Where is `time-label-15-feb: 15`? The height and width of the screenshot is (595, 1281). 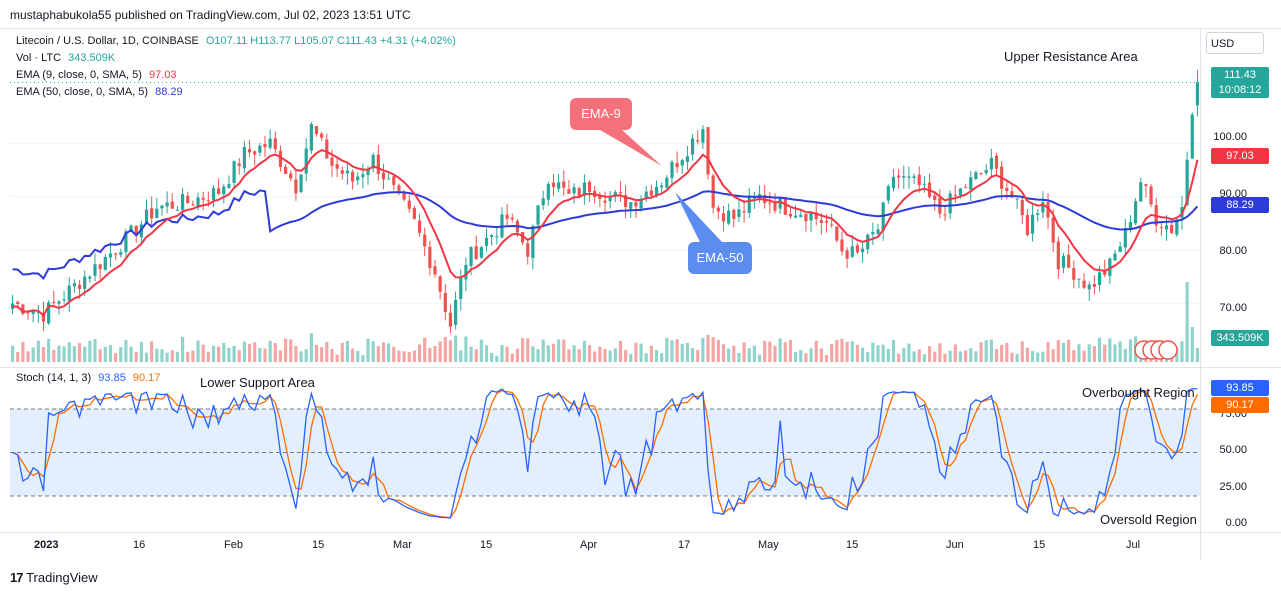
time-label-15-feb: 15 is located at coordinates (318, 545).